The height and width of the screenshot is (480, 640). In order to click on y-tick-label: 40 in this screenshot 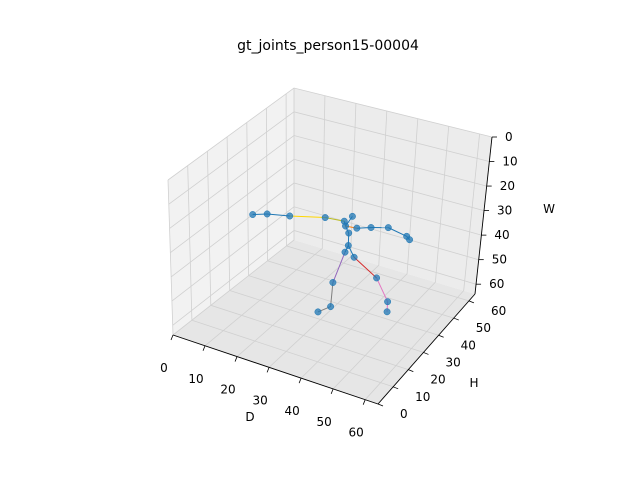, I will do `click(468, 345)`.